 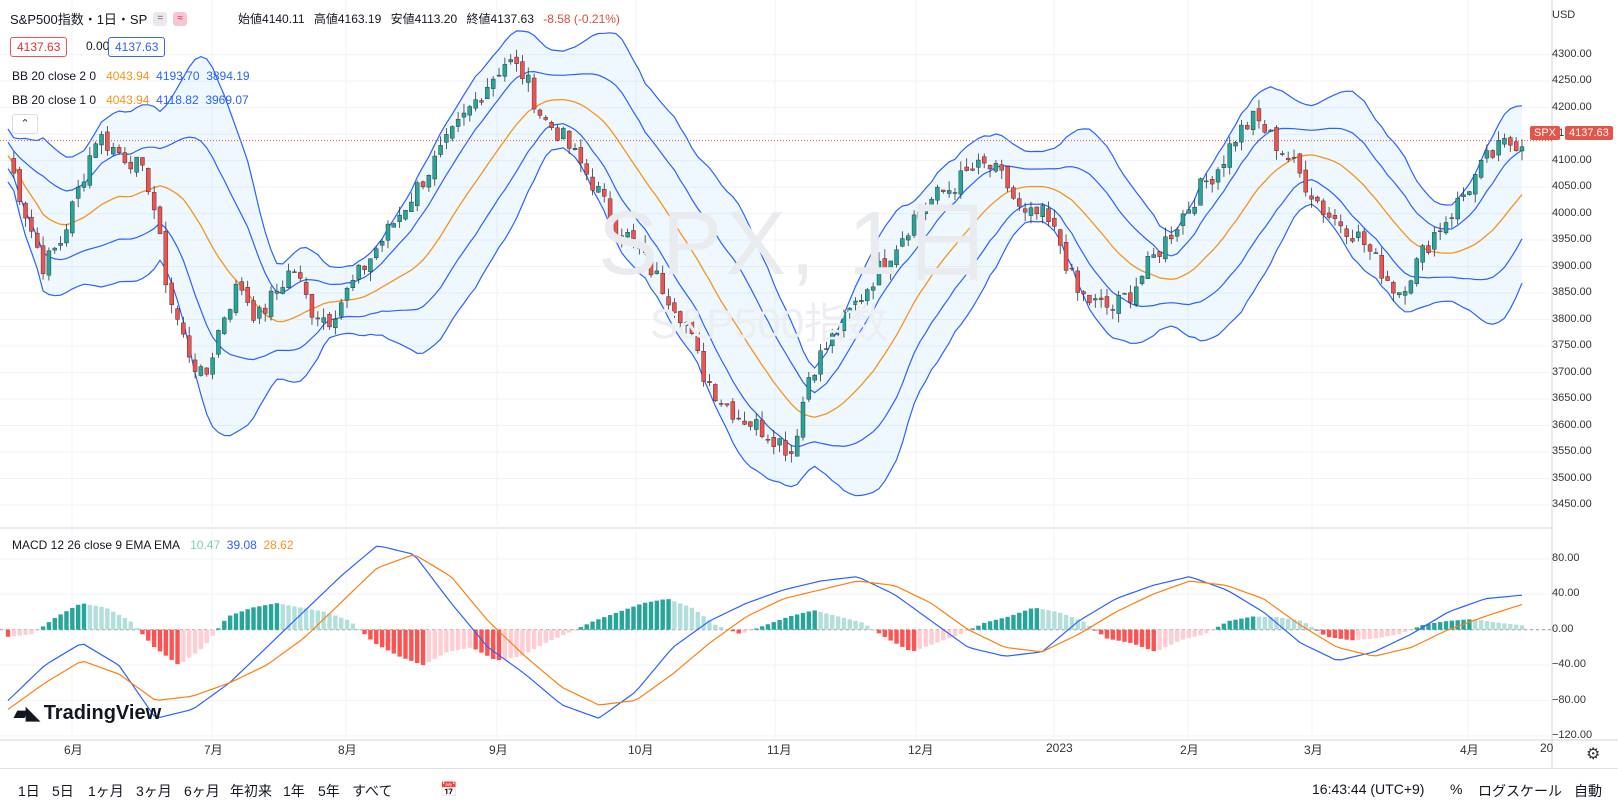 What do you see at coordinates (1593, 754) in the screenshot?
I see `settings-gear-icon: ⚙` at bounding box center [1593, 754].